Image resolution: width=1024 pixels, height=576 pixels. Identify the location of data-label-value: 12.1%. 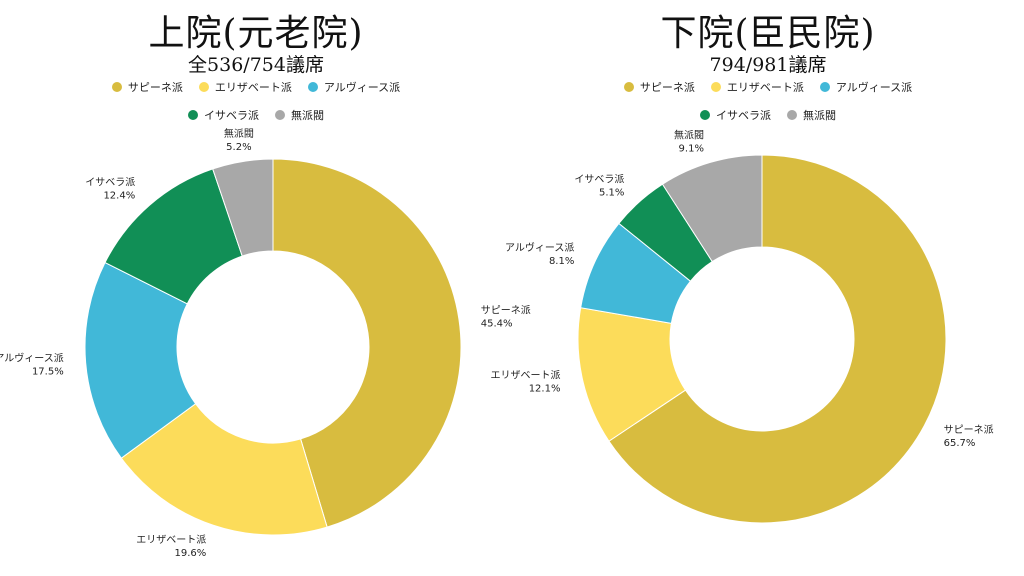
(545, 389).